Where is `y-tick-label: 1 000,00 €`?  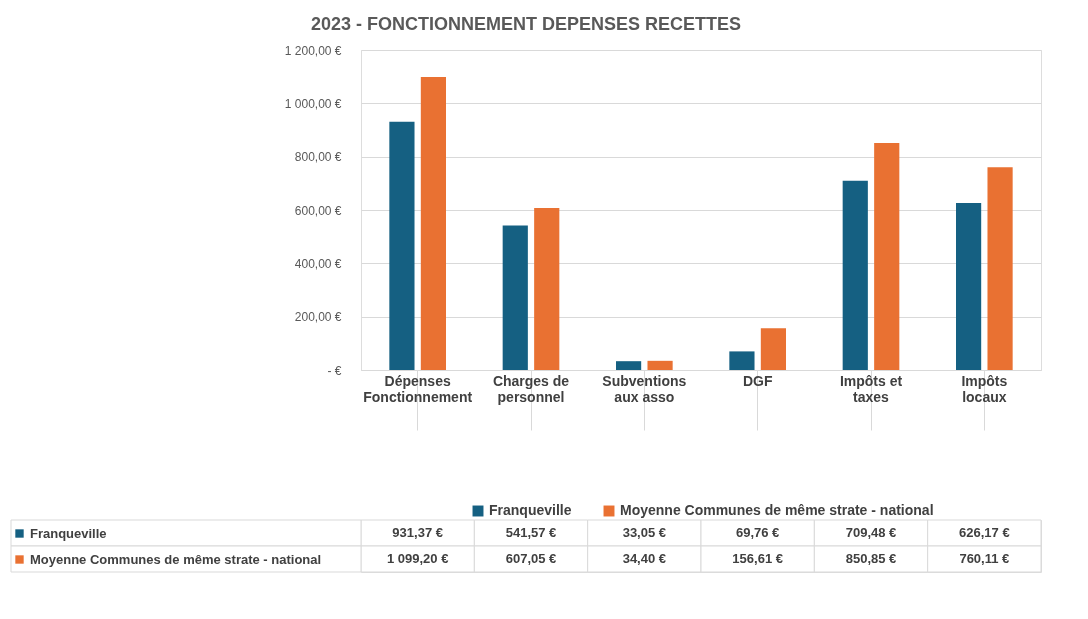
y-tick-label: 1 000,00 € is located at coordinates (313, 103).